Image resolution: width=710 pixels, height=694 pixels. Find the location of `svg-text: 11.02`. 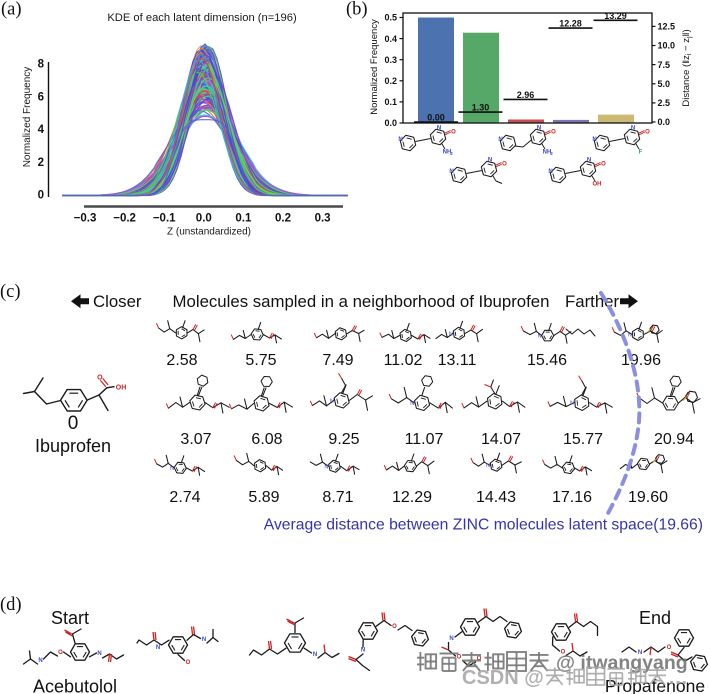

svg-text: 11.02 is located at coordinates (403, 360).